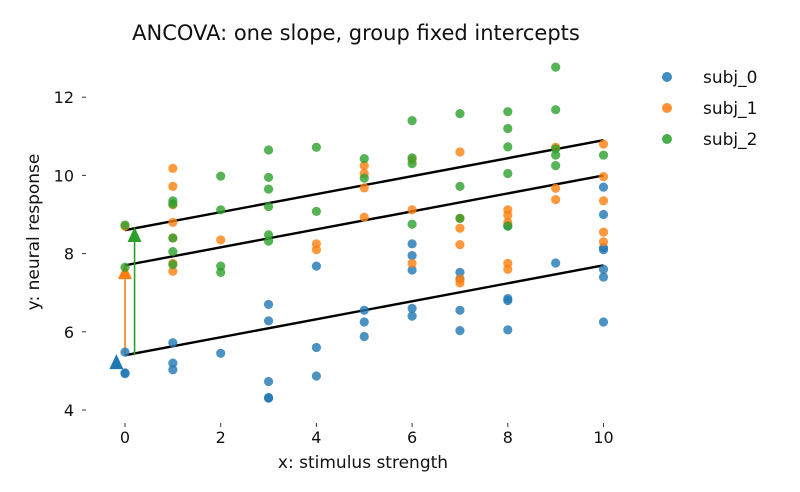  Describe the element at coordinates (34, 232) in the screenshot. I see `y-axis-label: y: neural response` at that location.